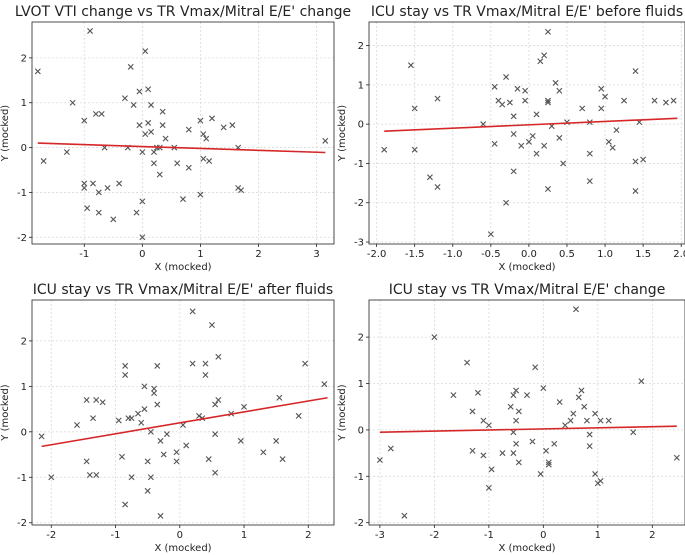 The width and height of the screenshot is (685, 555). I want to click on x-axis-label: X (mocked), so click(526, 548).